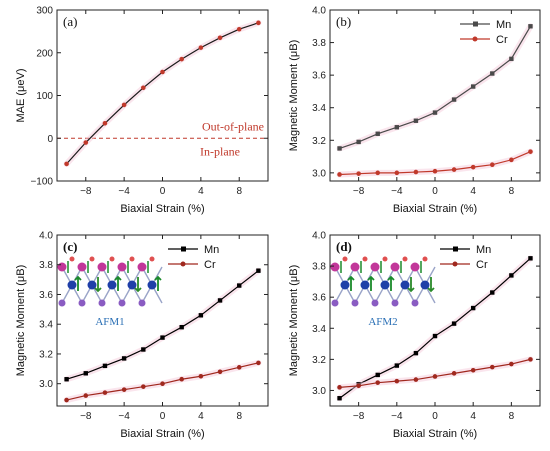  Describe the element at coordinates (220, 151) in the screenshot. I see `annotation-in-plane: In-plane` at that location.